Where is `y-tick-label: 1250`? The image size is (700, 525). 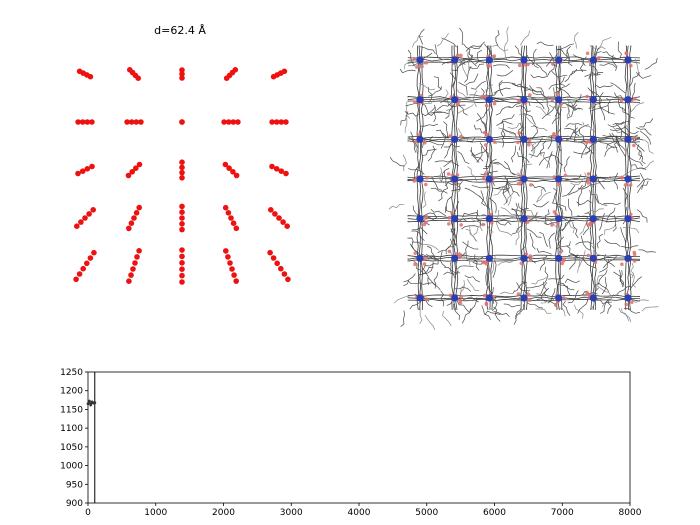 y-tick-label: 1250 is located at coordinates (71, 373).